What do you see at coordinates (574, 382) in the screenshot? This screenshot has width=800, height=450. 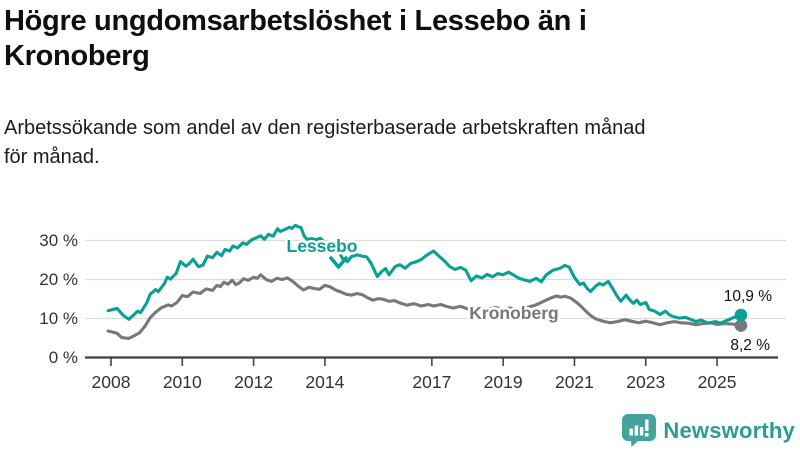 I see `x-tick-label: 2021` at bounding box center [574, 382].